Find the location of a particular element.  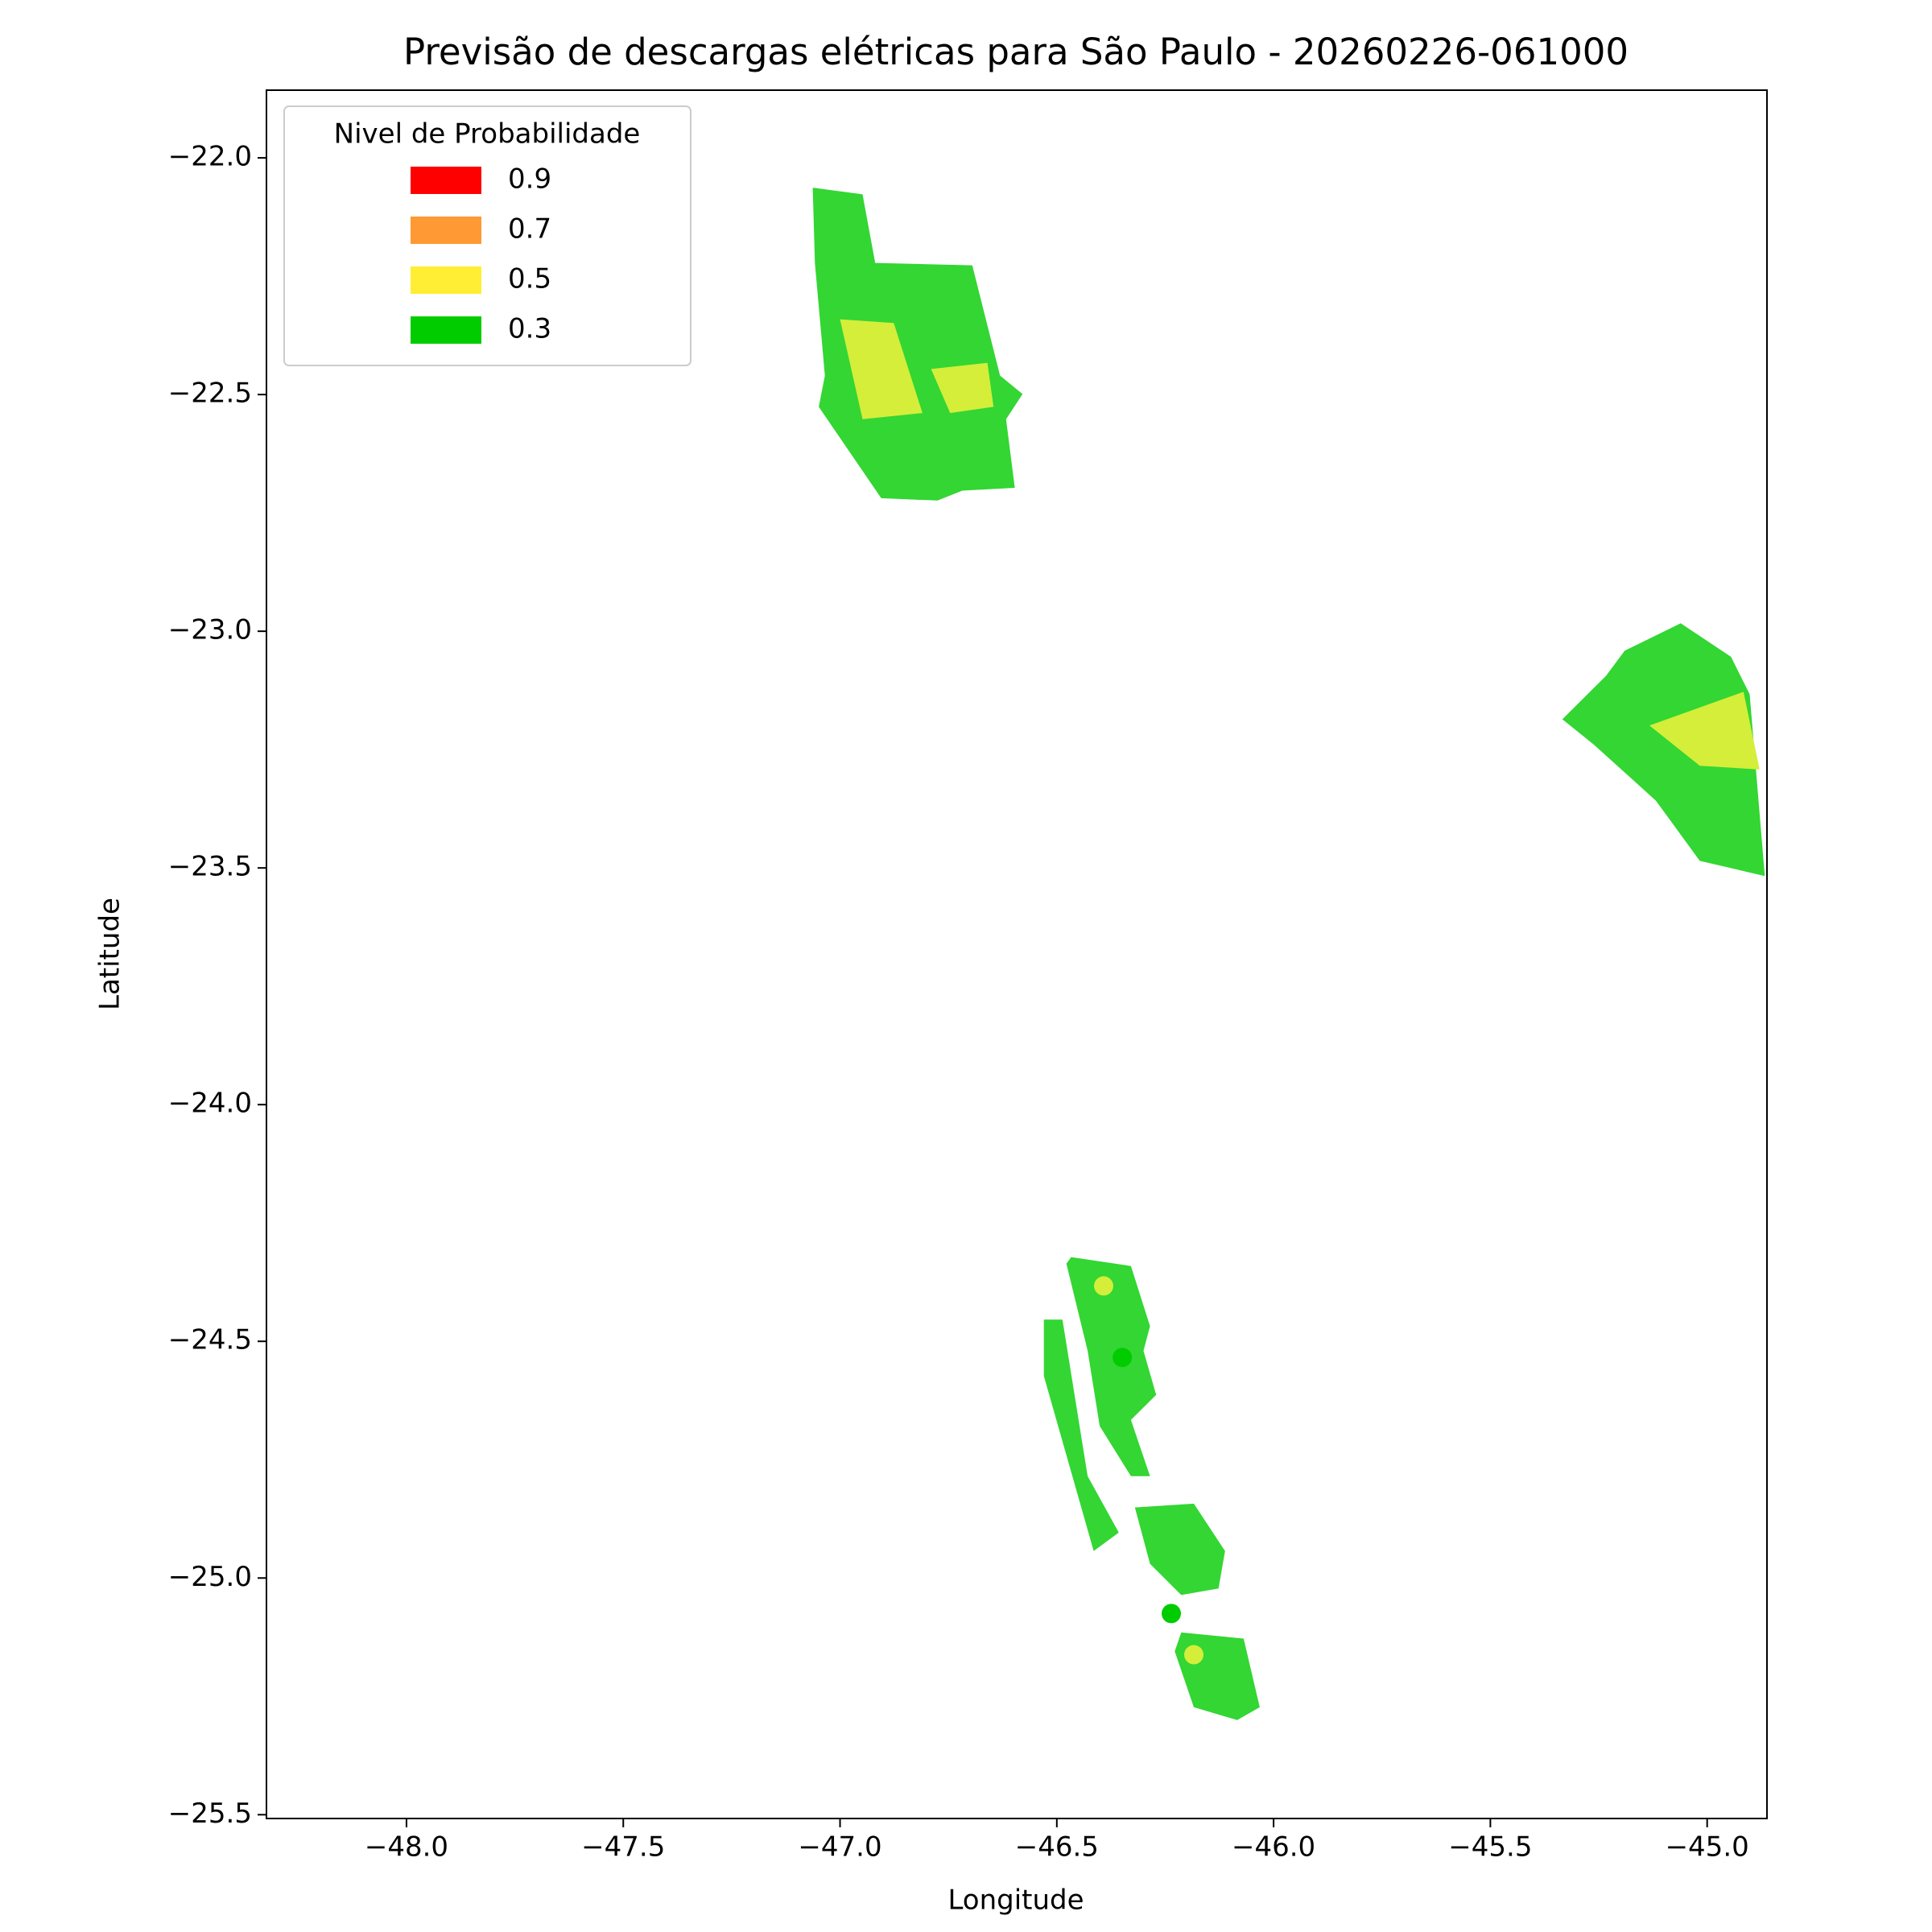

y-axis-label: Latitude is located at coordinates (110, 954).